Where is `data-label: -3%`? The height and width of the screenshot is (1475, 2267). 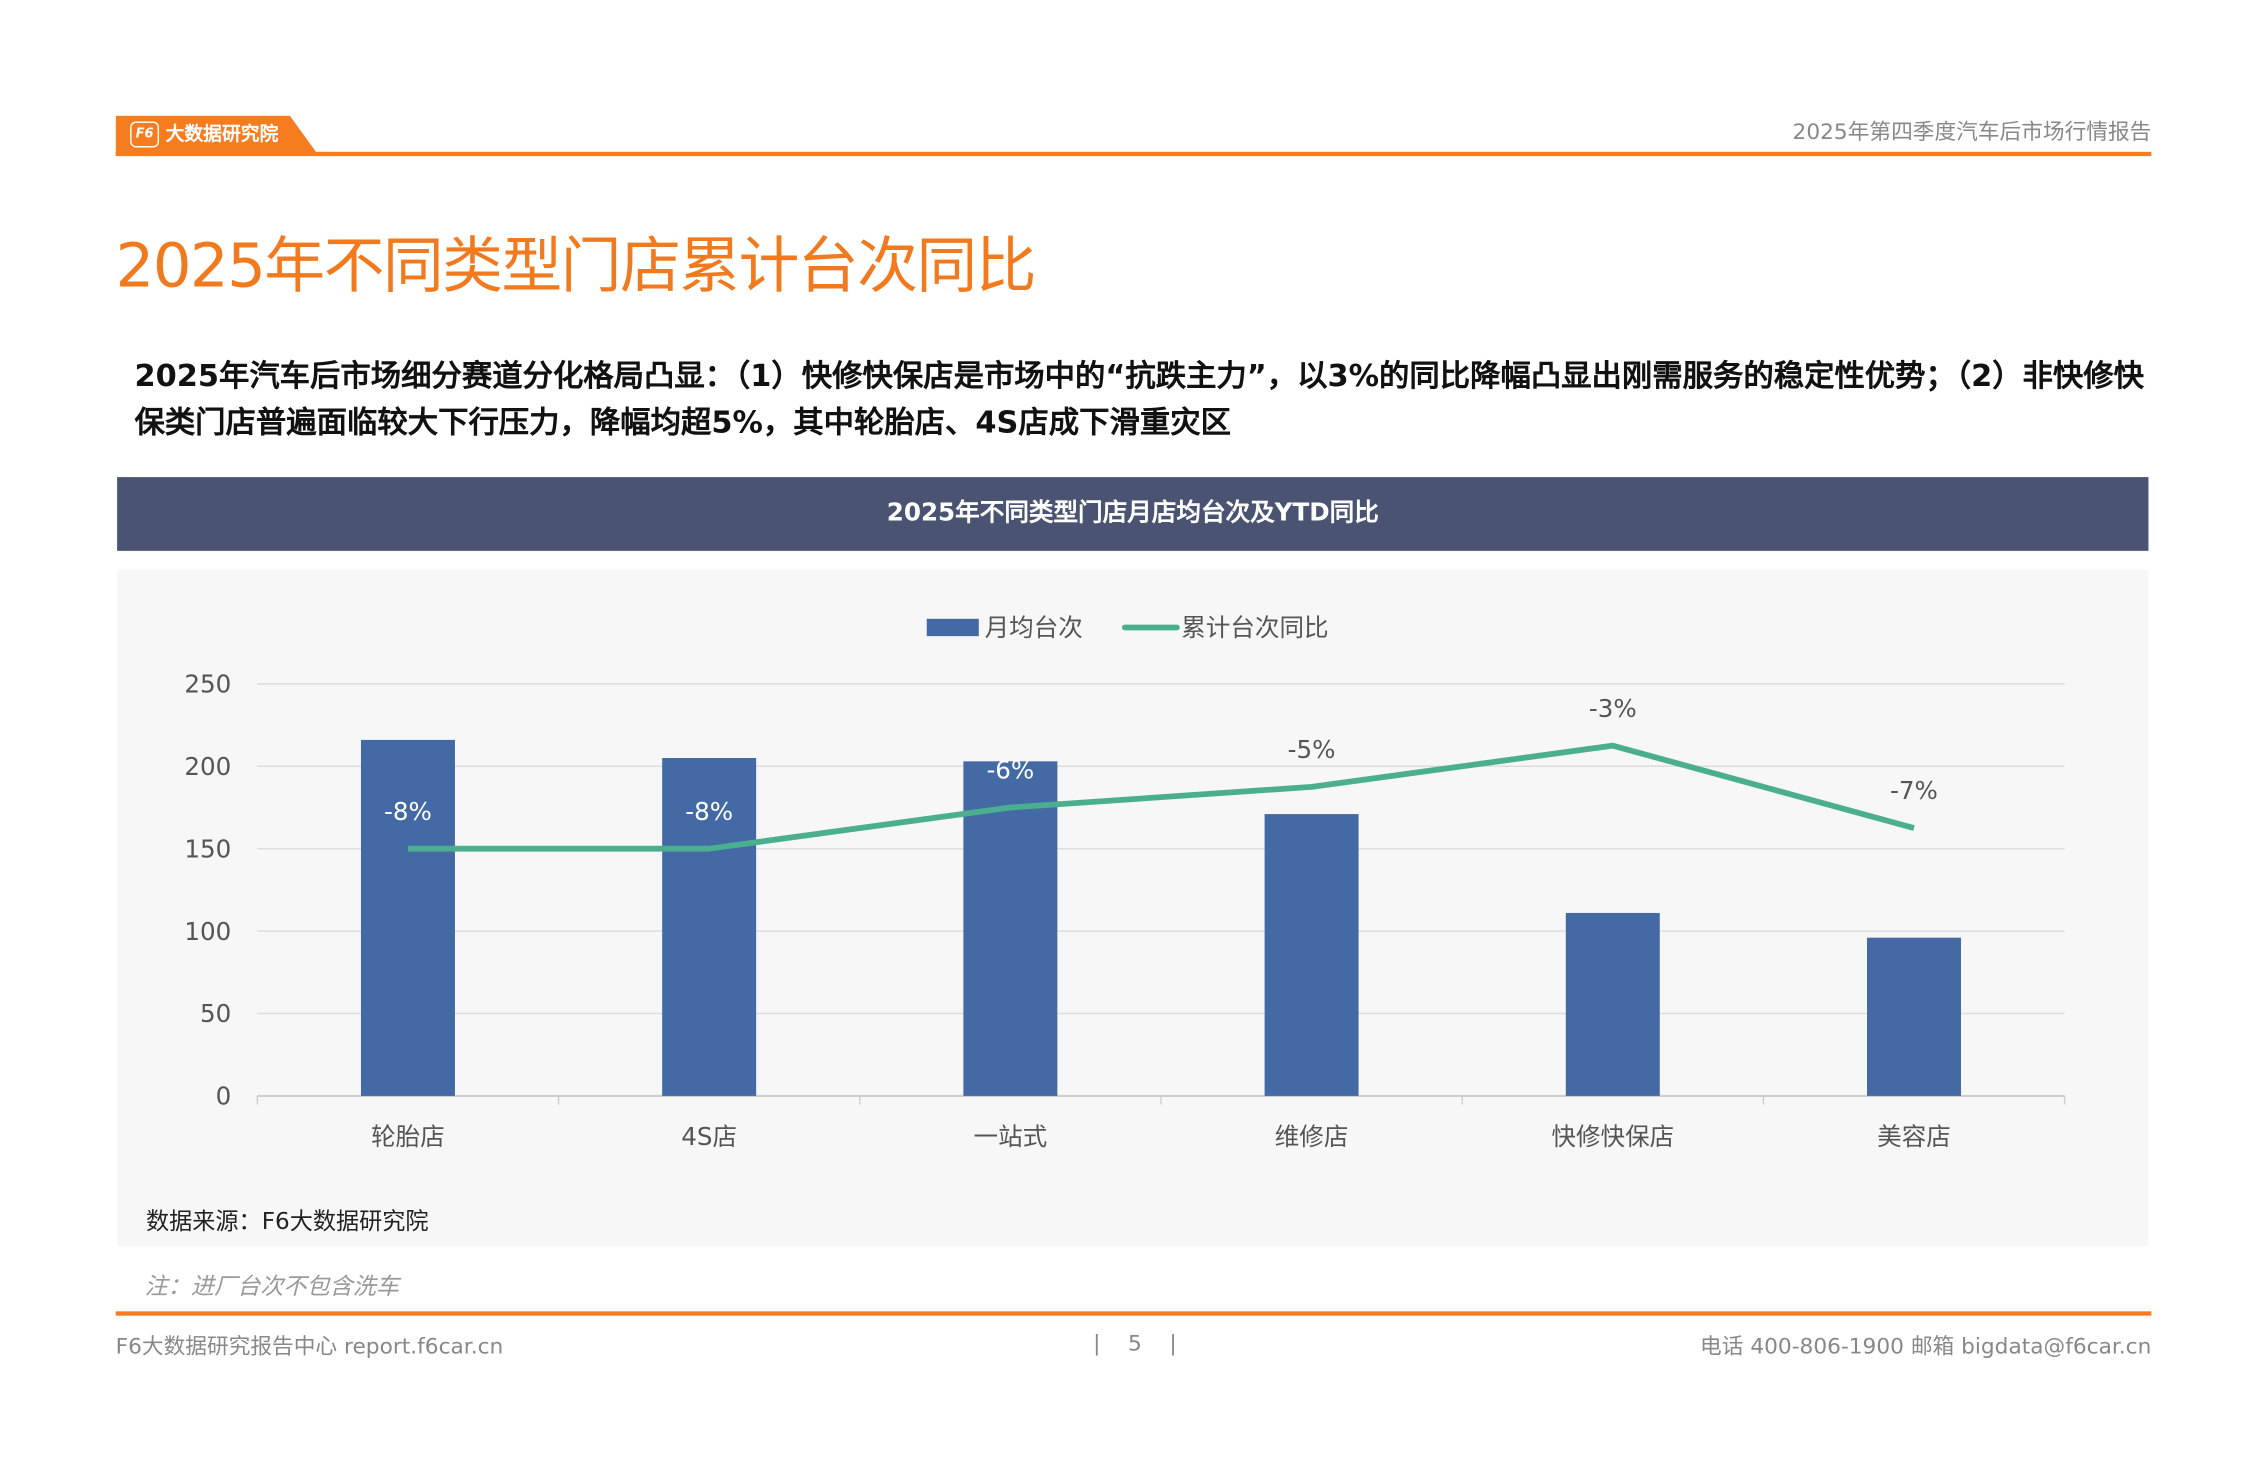 data-label: -3% is located at coordinates (1613, 708).